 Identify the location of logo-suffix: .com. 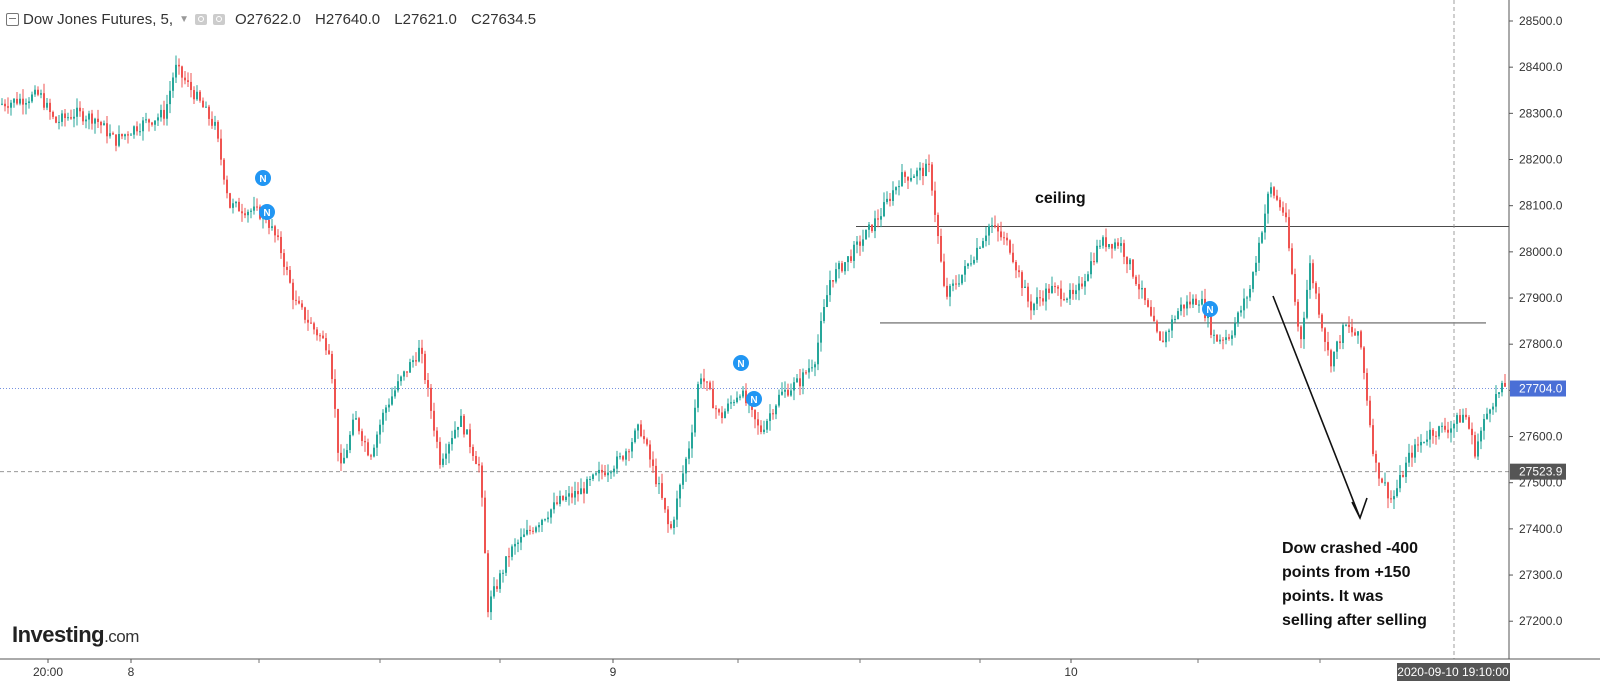
(121, 636).